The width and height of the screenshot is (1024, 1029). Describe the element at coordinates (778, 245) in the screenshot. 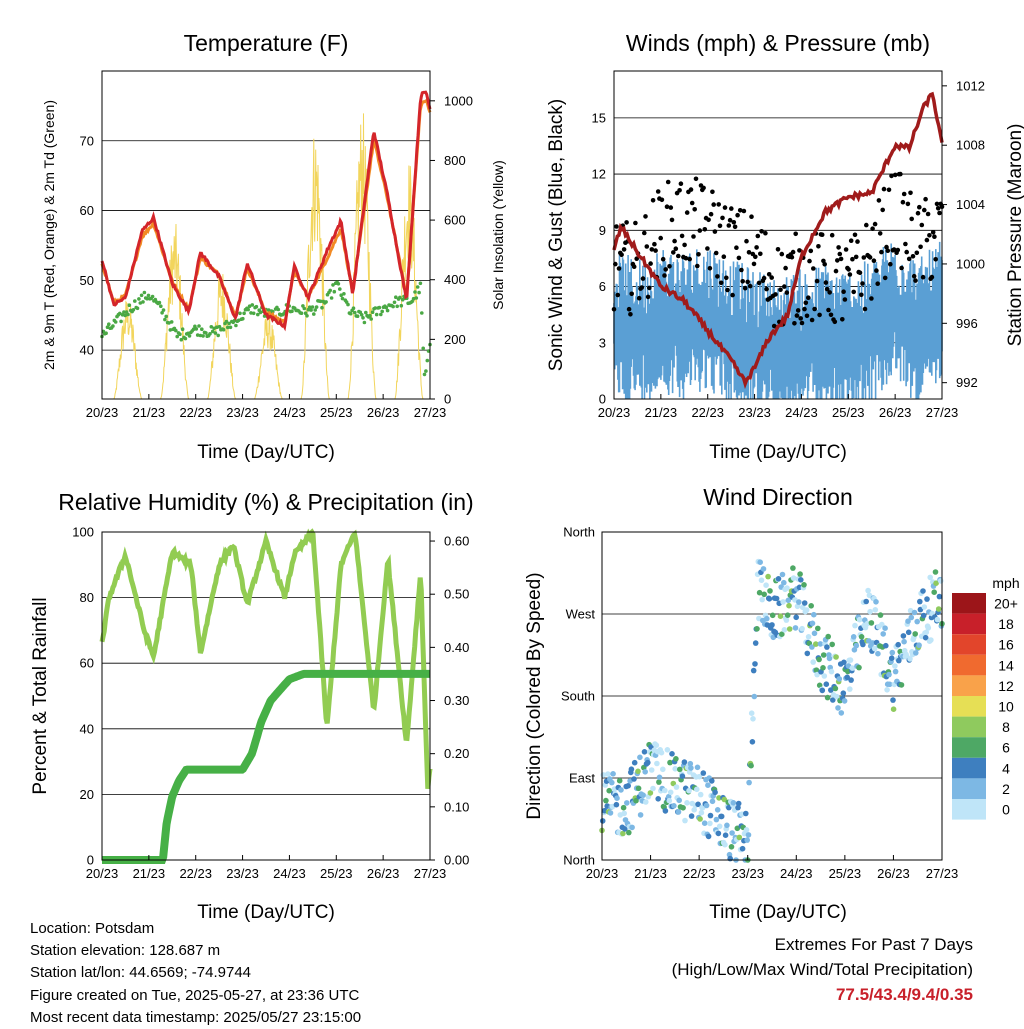

I see `winds-plot` at that location.